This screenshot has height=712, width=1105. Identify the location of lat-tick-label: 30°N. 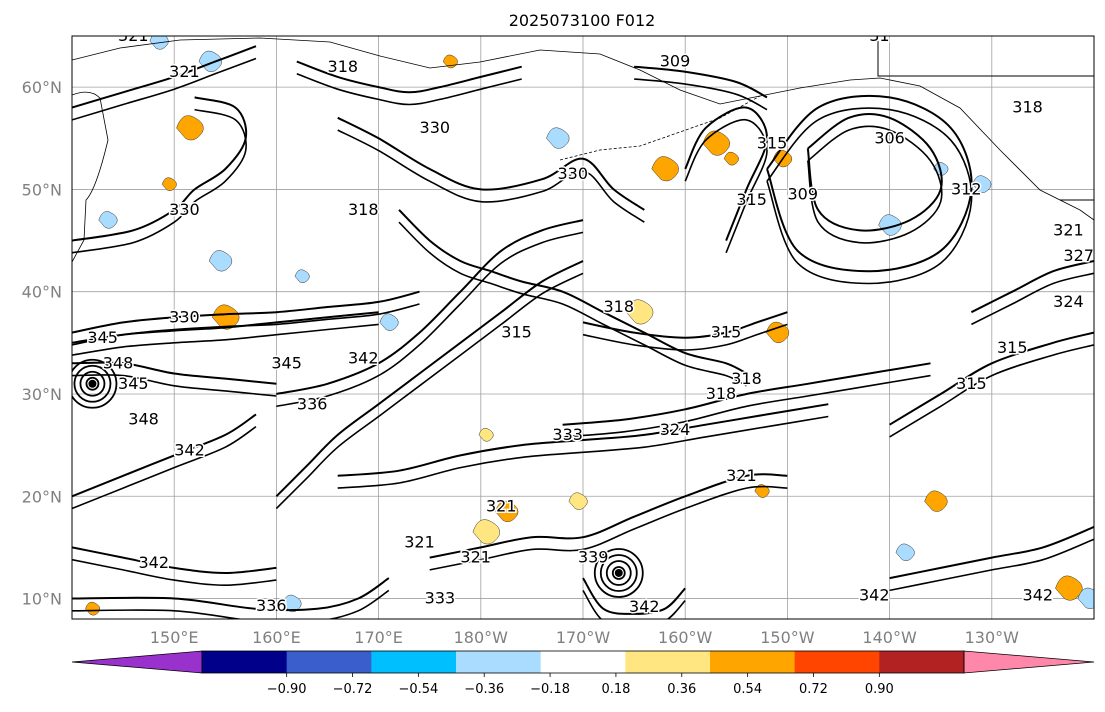
(42, 394).